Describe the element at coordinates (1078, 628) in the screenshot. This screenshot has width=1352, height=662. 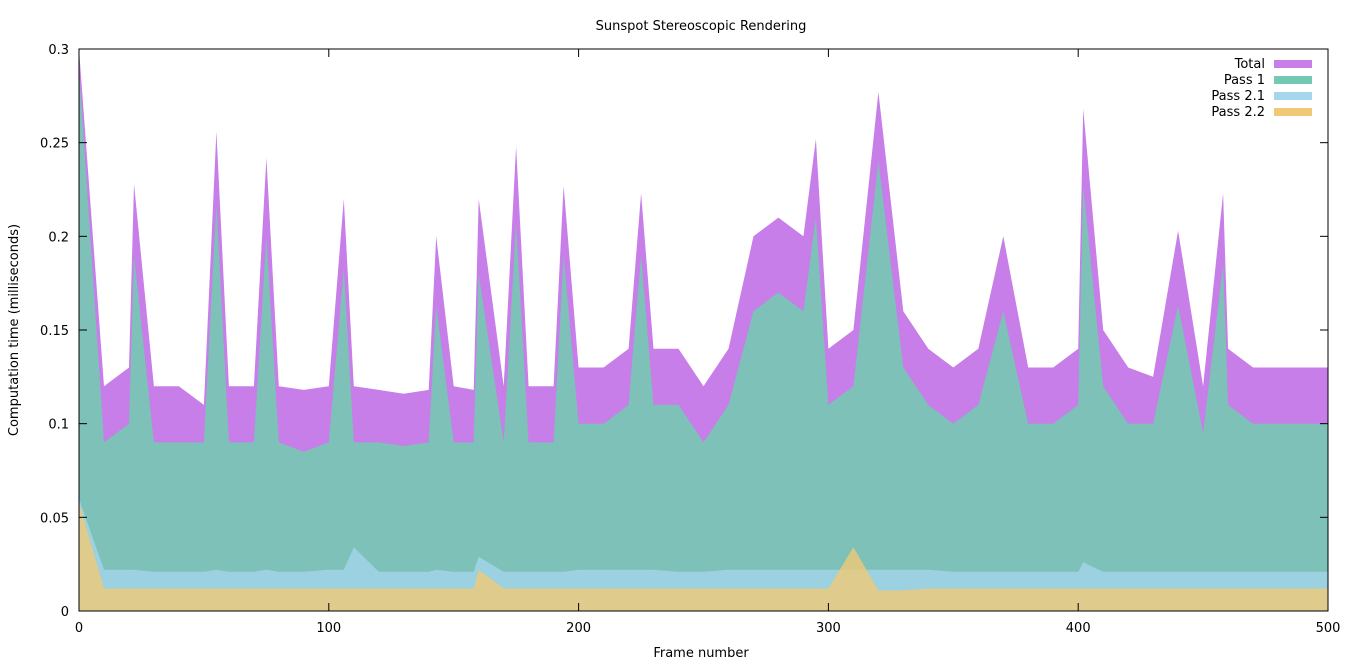
I see `x-tick-label: 400` at that location.